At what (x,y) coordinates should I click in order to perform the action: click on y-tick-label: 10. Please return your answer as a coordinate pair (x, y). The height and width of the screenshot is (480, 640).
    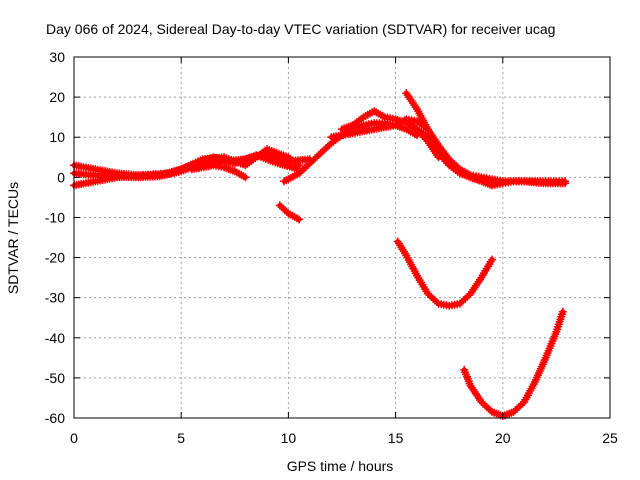
    Looking at the image, I should click on (57, 137).